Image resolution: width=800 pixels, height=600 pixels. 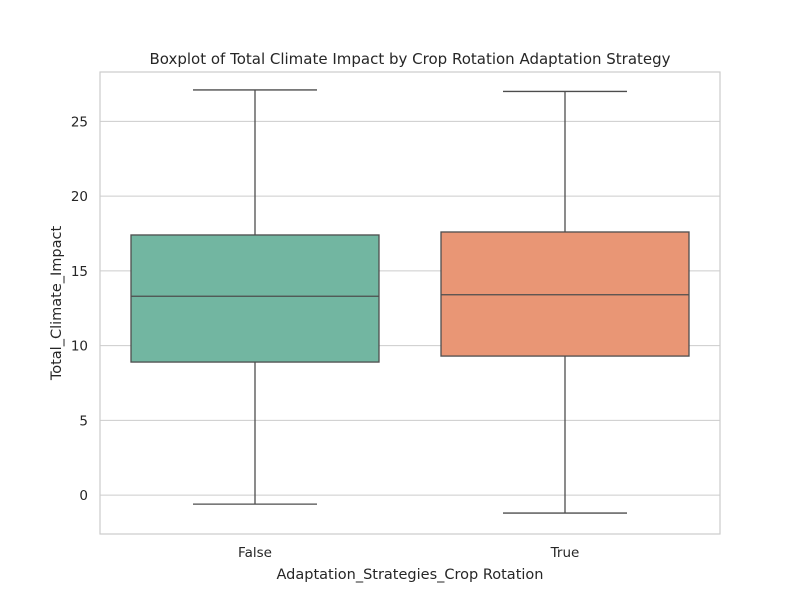 I want to click on y-tick-label: 25, so click(x=79, y=122).